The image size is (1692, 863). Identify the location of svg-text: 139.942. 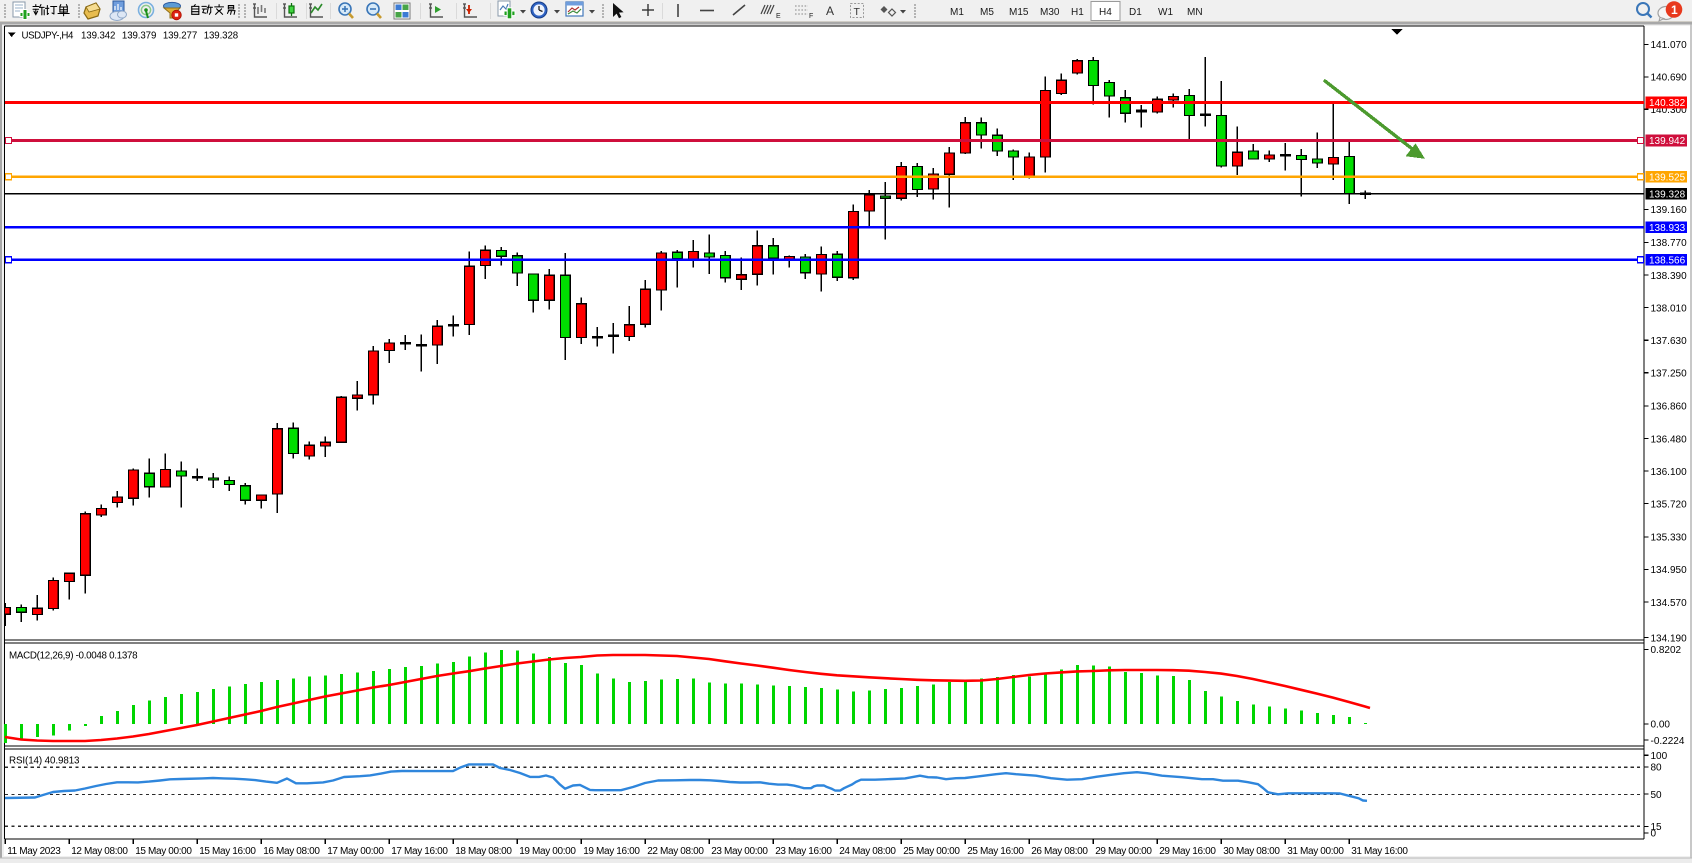
(1667, 141).